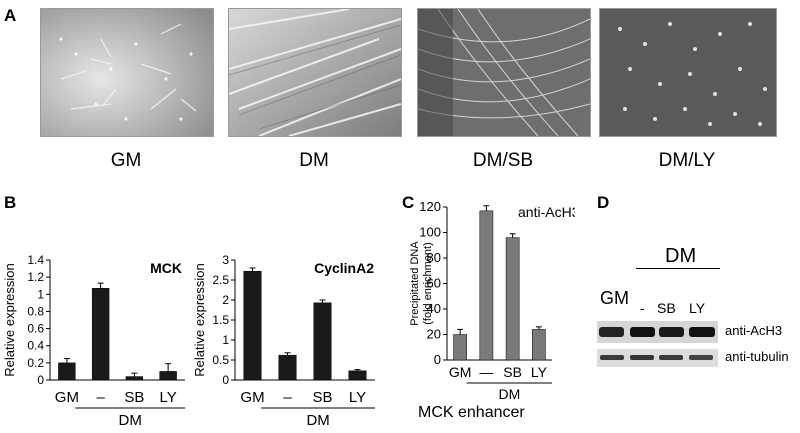 This screenshot has width=800, height=433. Describe the element at coordinates (614, 298) in the screenshot. I see `blot-gm-label: GM` at that location.